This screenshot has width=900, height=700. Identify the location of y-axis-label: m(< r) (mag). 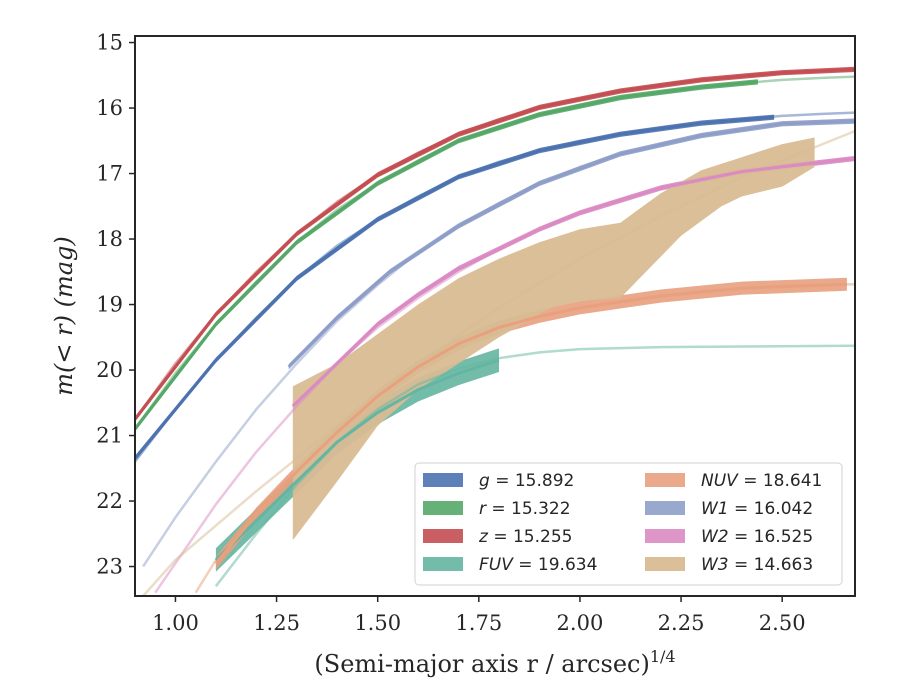
(64, 315).